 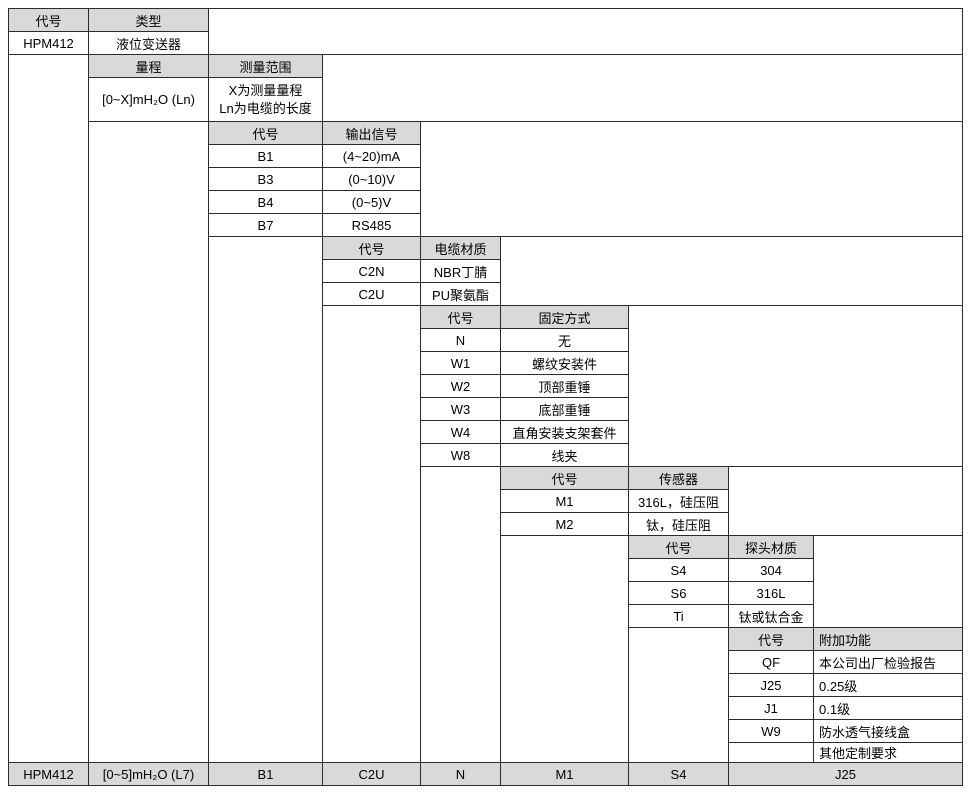 I want to click on additional-function-item-code-cell: W9, so click(x=771, y=731).